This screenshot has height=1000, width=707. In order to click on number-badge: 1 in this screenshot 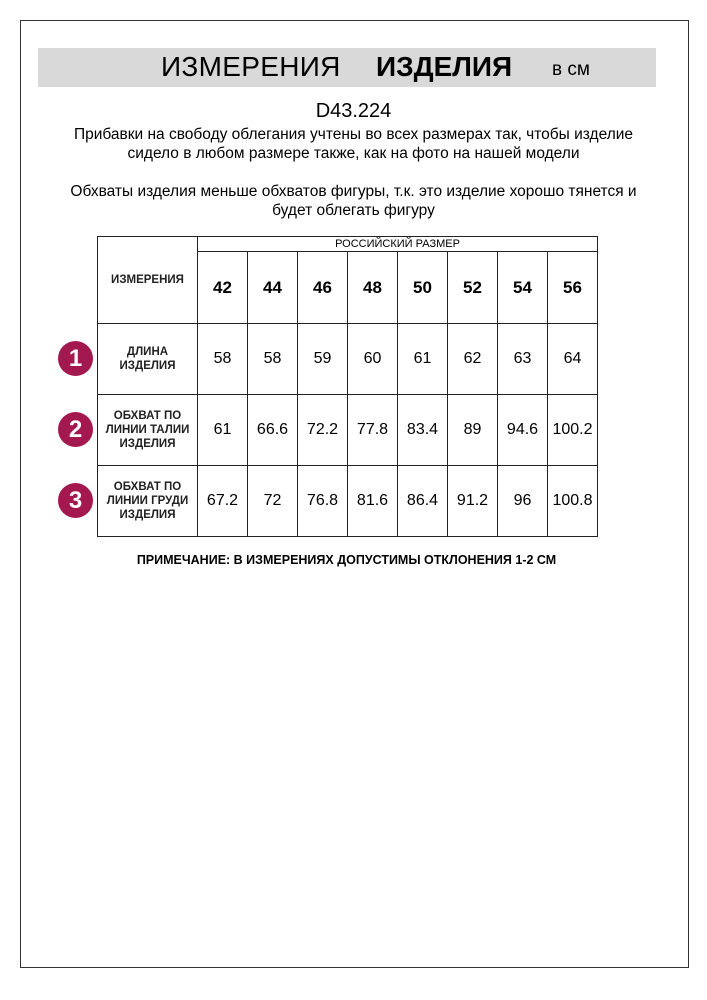, I will do `click(75, 358)`.